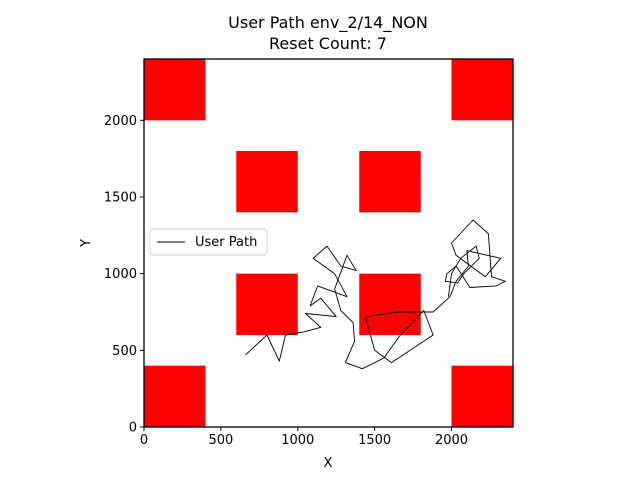  I want to click on legend: User Path, so click(208, 242).